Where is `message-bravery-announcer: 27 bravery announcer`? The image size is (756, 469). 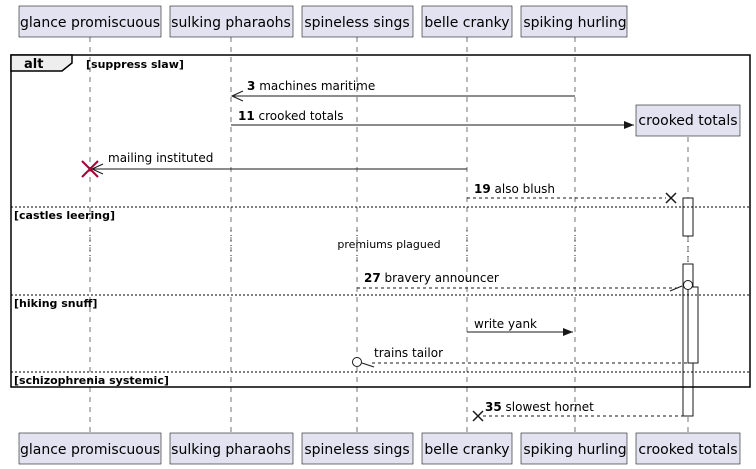
message-bravery-announcer: 27 bravery announcer is located at coordinates (525, 281).